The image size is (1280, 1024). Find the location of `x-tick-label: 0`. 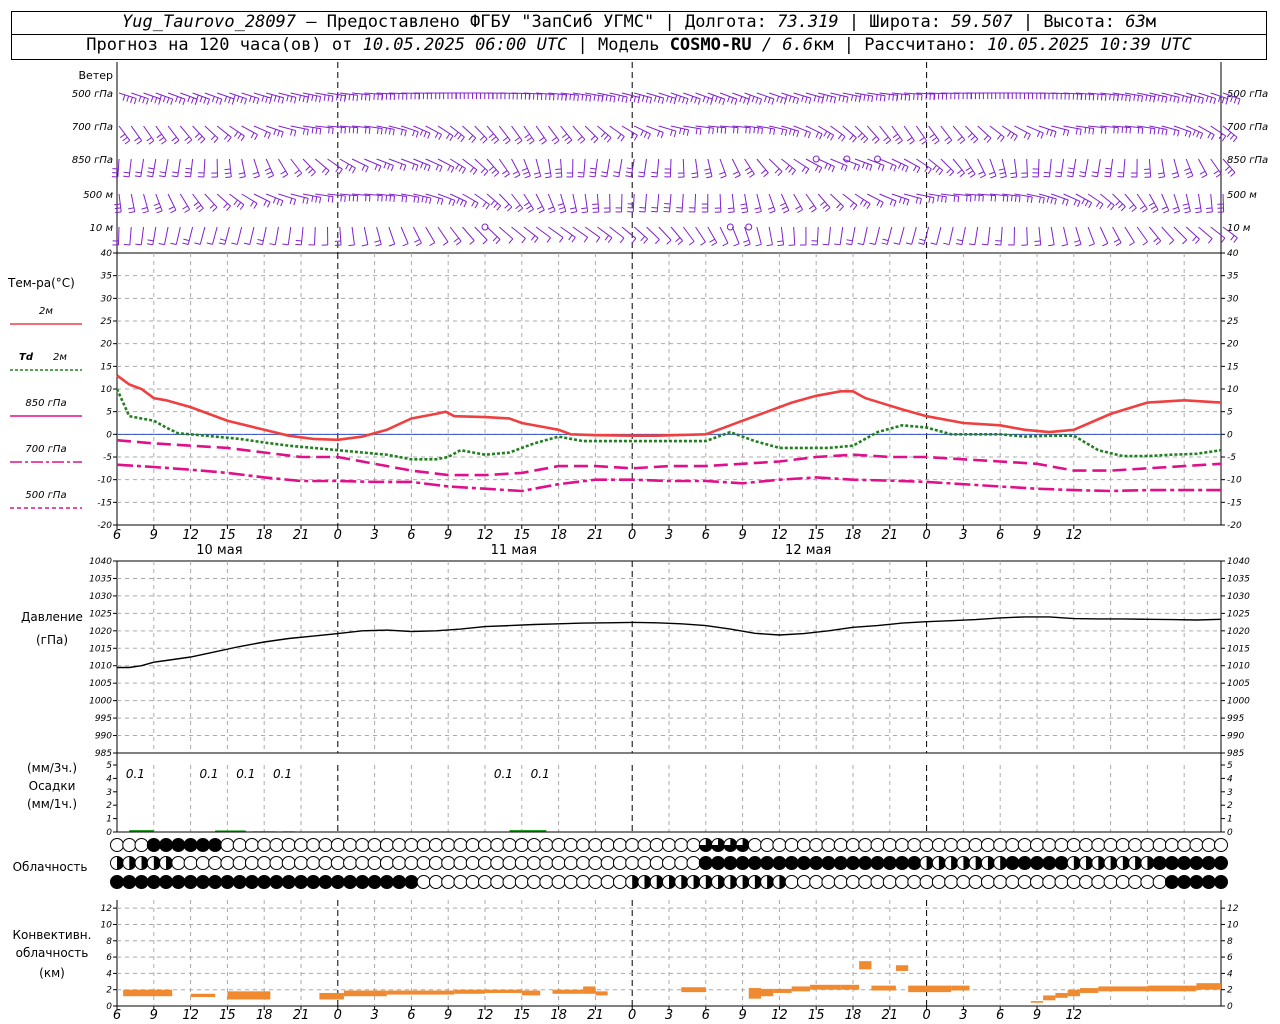

x-tick-label: 0 is located at coordinates (338, 535).